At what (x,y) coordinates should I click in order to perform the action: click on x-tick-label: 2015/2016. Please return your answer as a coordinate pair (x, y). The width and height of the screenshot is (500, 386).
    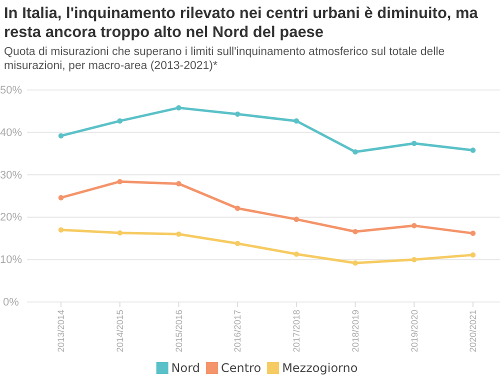
    Looking at the image, I should click on (179, 331).